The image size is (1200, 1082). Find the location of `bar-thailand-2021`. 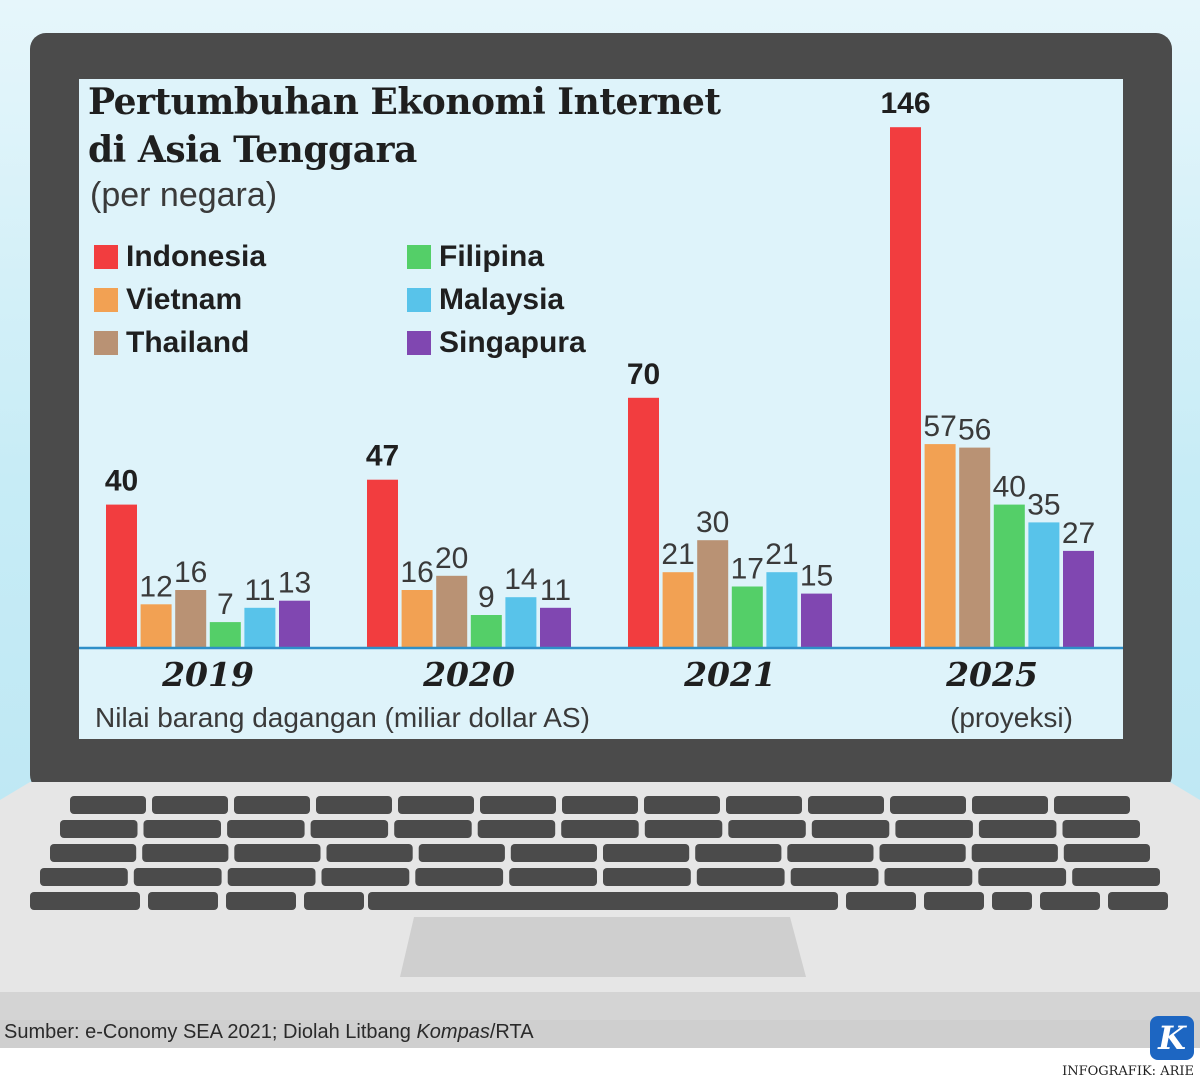

bar-thailand-2021 is located at coordinates (713, 593).